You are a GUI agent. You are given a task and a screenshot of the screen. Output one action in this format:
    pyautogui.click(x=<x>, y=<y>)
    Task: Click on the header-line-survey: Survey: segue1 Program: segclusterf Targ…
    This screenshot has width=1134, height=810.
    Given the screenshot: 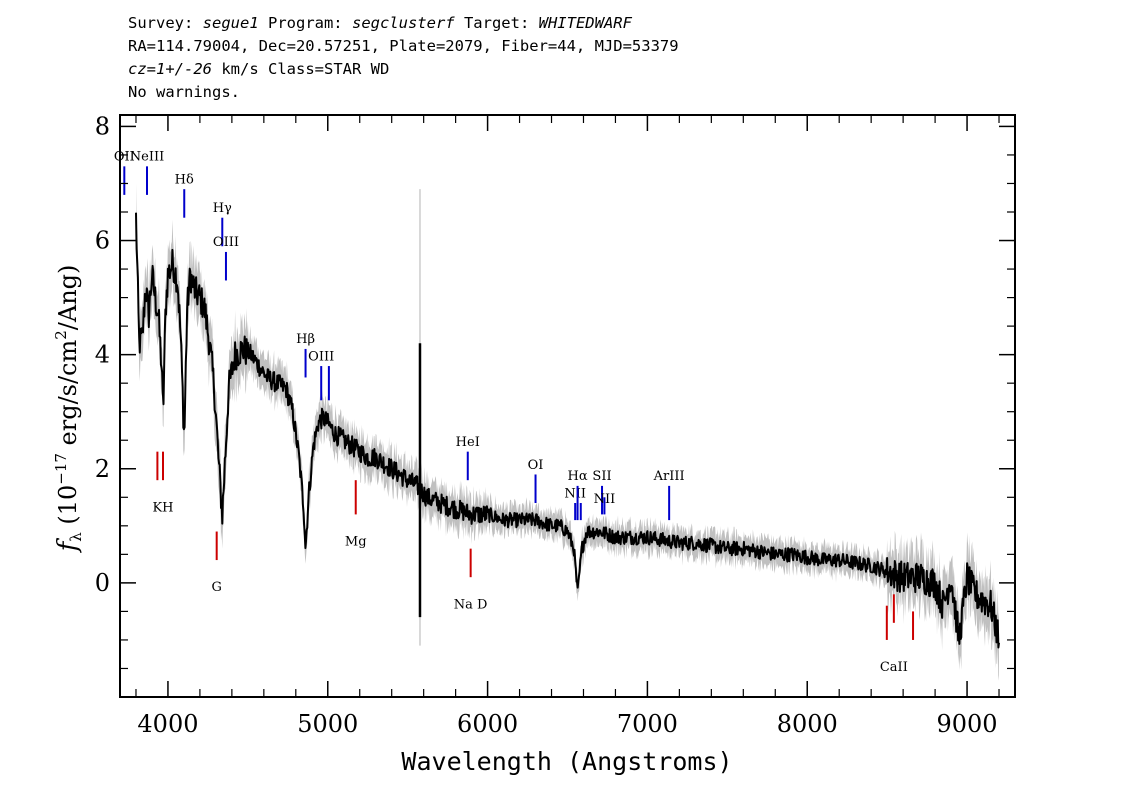 What is the action you would take?
    pyautogui.click(x=380, y=23)
    